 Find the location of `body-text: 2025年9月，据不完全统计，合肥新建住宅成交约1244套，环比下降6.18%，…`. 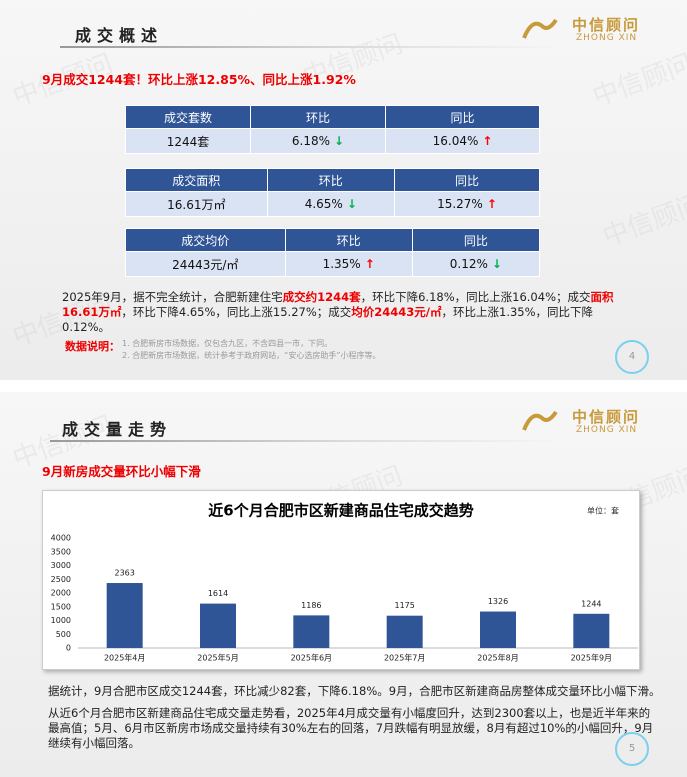

body-text: 2025年9月，据不完全统计，合肥新建住宅成交约1244套，环比下降6.18%，… is located at coordinates (342, 312).